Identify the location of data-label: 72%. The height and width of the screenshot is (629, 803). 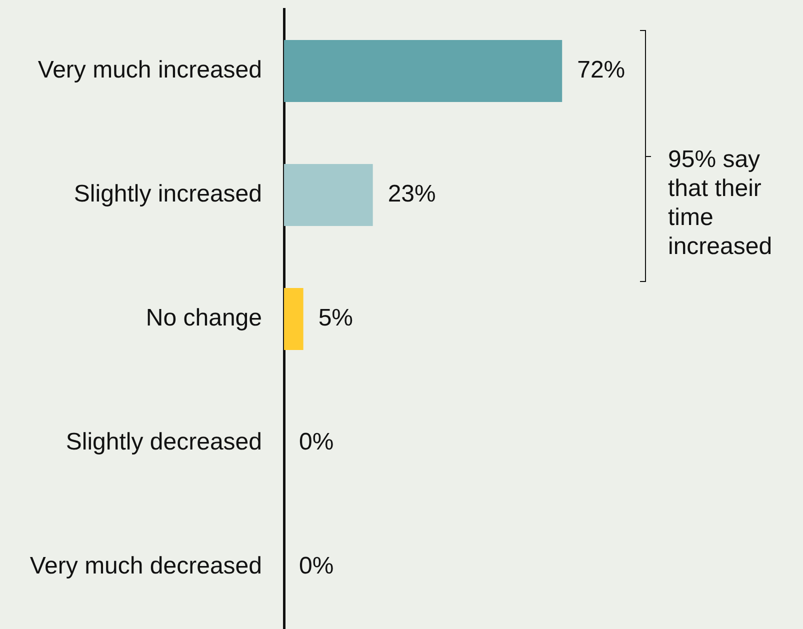
(601, 70).